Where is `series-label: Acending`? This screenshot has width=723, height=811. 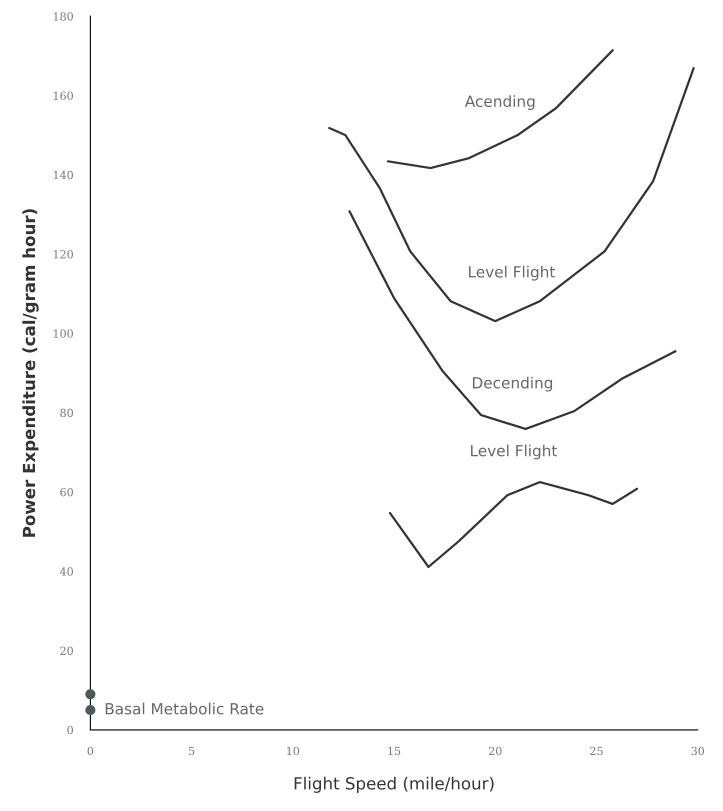
series-label: Acending is located at coordinates (499, 102).